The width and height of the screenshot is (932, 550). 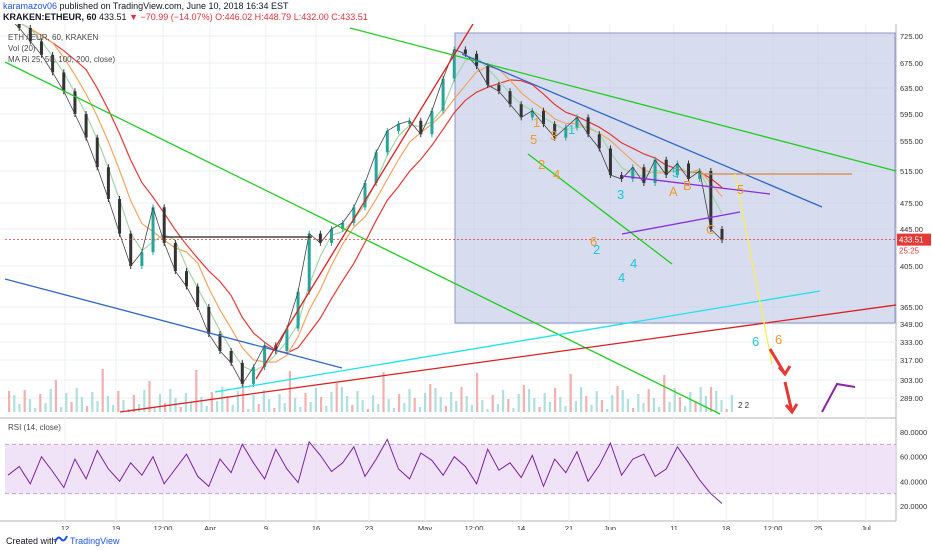 I want to click on blue-trendline, so click(x=642, y=130).